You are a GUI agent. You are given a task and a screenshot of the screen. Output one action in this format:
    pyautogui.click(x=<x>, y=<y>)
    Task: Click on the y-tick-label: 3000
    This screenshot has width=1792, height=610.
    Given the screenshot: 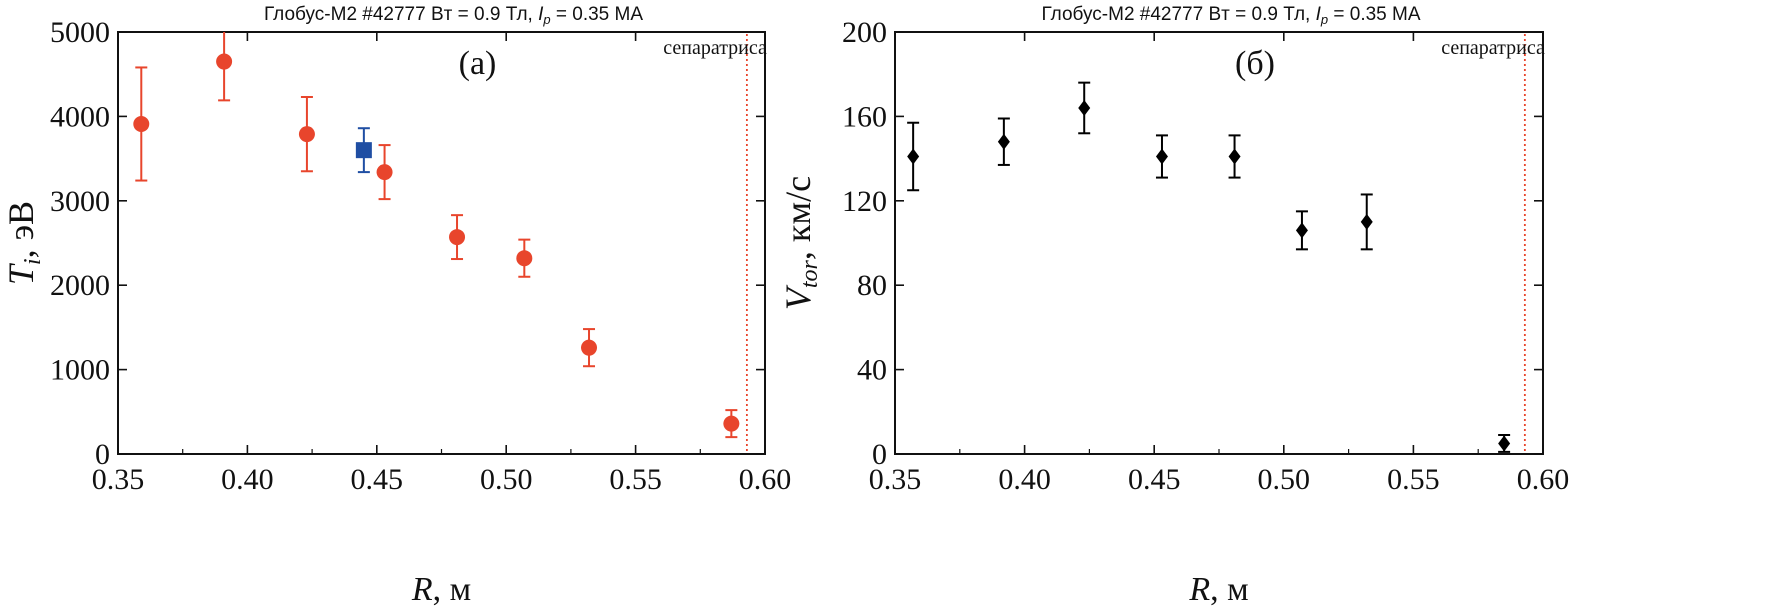 What is the action you would take?
    pyautogui.click(x=80, y=201)
    